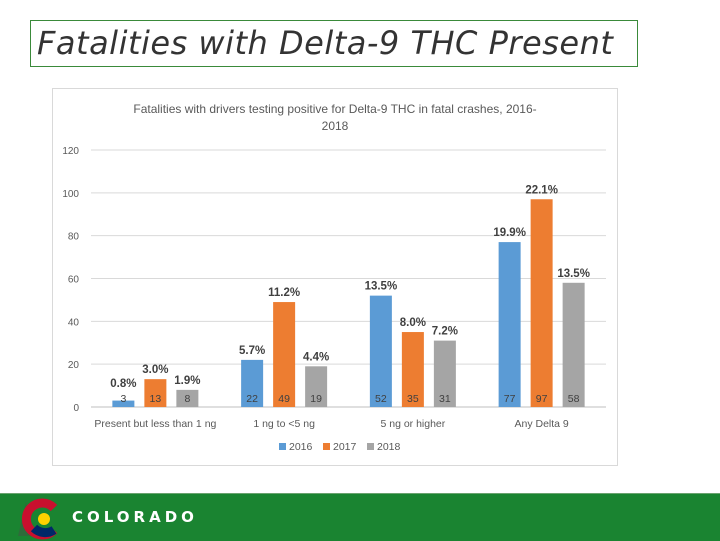 The image size is (720, 541). I want to click on percent-label: 3.0%, so click(155, 370).